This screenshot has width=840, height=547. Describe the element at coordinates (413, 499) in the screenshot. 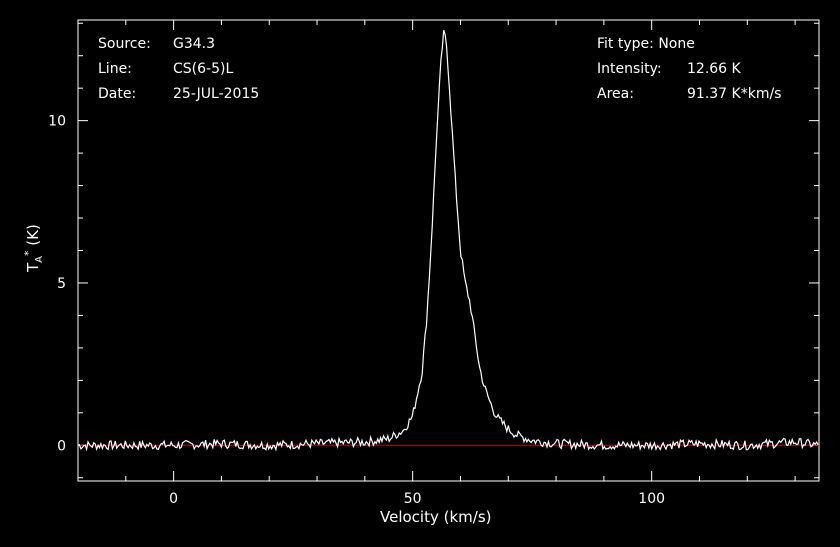

I see `x-tick-label: 50` at that location.